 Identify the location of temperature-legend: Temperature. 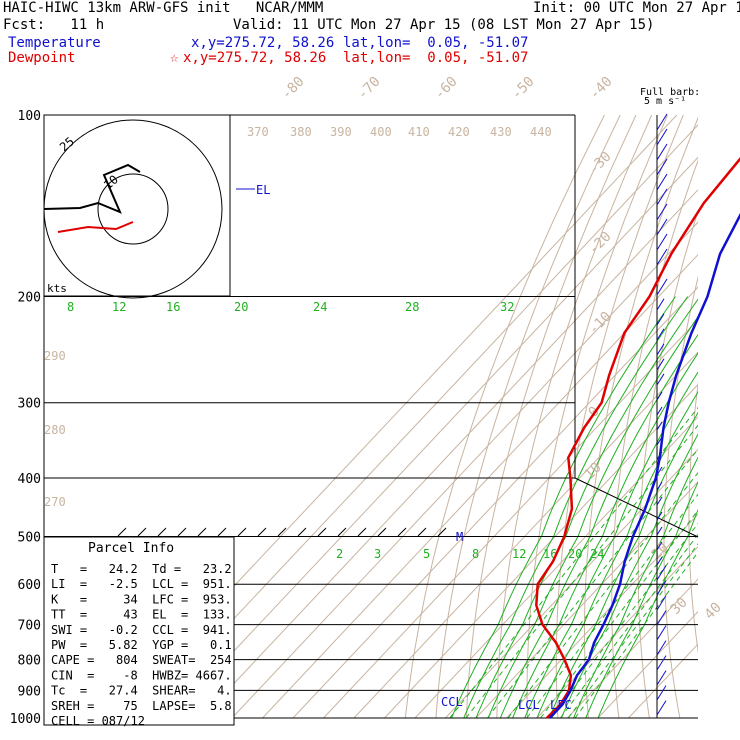
(54, 43).